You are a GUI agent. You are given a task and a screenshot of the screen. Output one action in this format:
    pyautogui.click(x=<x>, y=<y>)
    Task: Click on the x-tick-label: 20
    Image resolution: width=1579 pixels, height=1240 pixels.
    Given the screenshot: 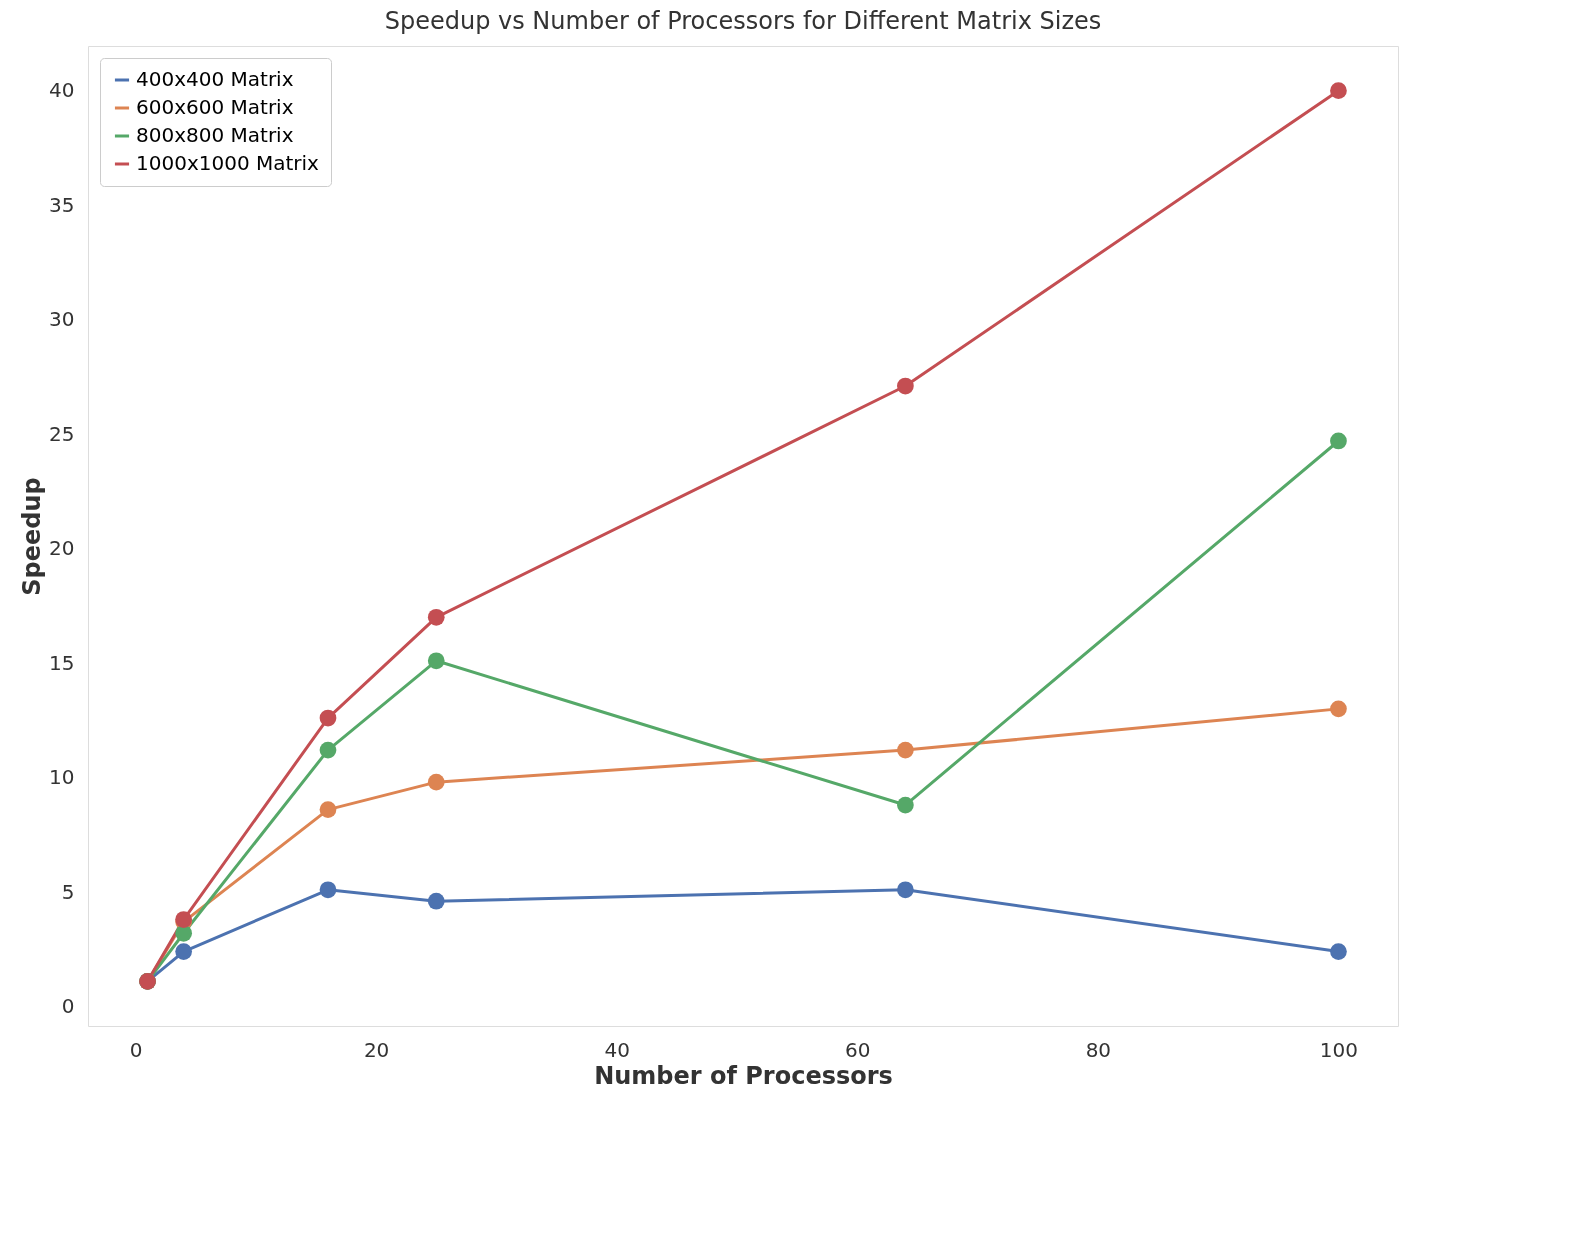 What is the action you would take?
    pyautogui.click(x=376, y=1049)
    